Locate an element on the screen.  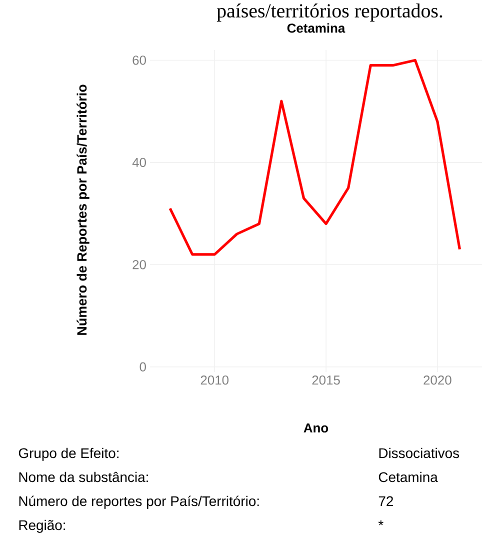
y-tick-label: 0 is located at coordinates (143, 367).